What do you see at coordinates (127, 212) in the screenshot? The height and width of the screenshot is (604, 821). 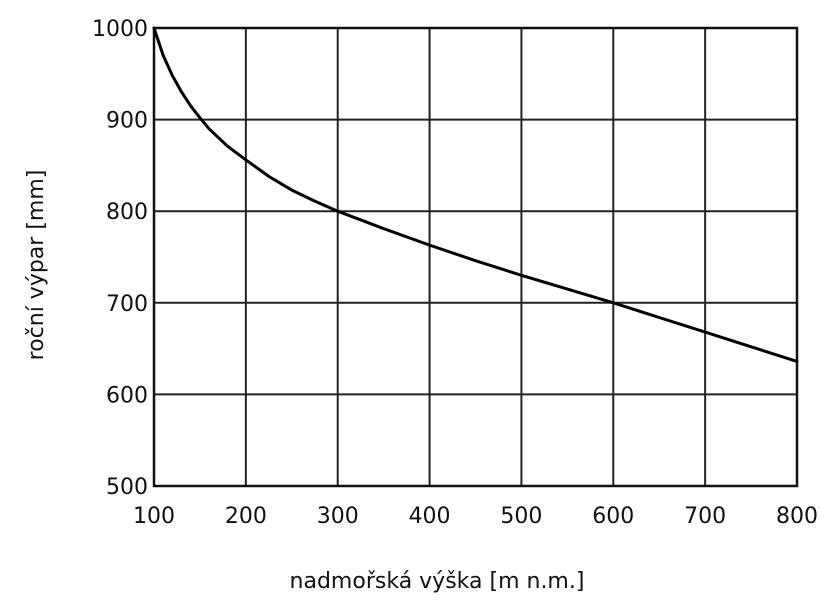 I see `y-tick-label: 800` at bounding box center [127, 212].